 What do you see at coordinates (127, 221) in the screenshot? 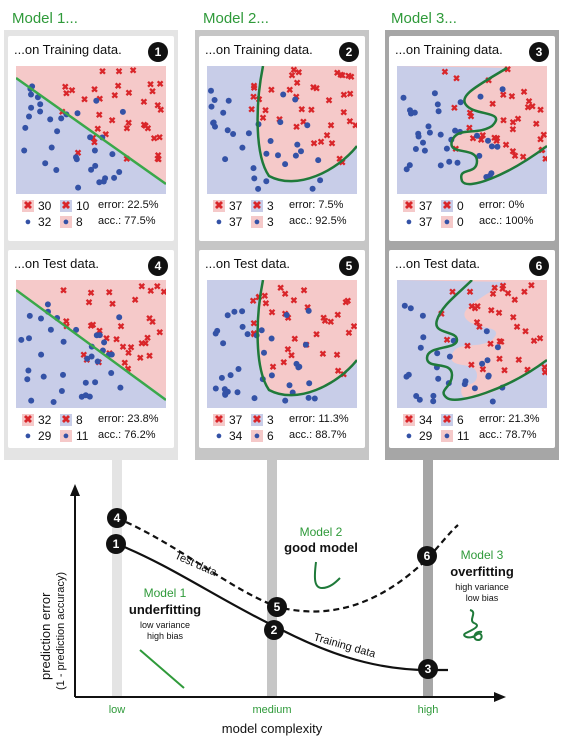
I see `accuracy-rate: acc.: 77.5%` at bounding box center [127, 221].